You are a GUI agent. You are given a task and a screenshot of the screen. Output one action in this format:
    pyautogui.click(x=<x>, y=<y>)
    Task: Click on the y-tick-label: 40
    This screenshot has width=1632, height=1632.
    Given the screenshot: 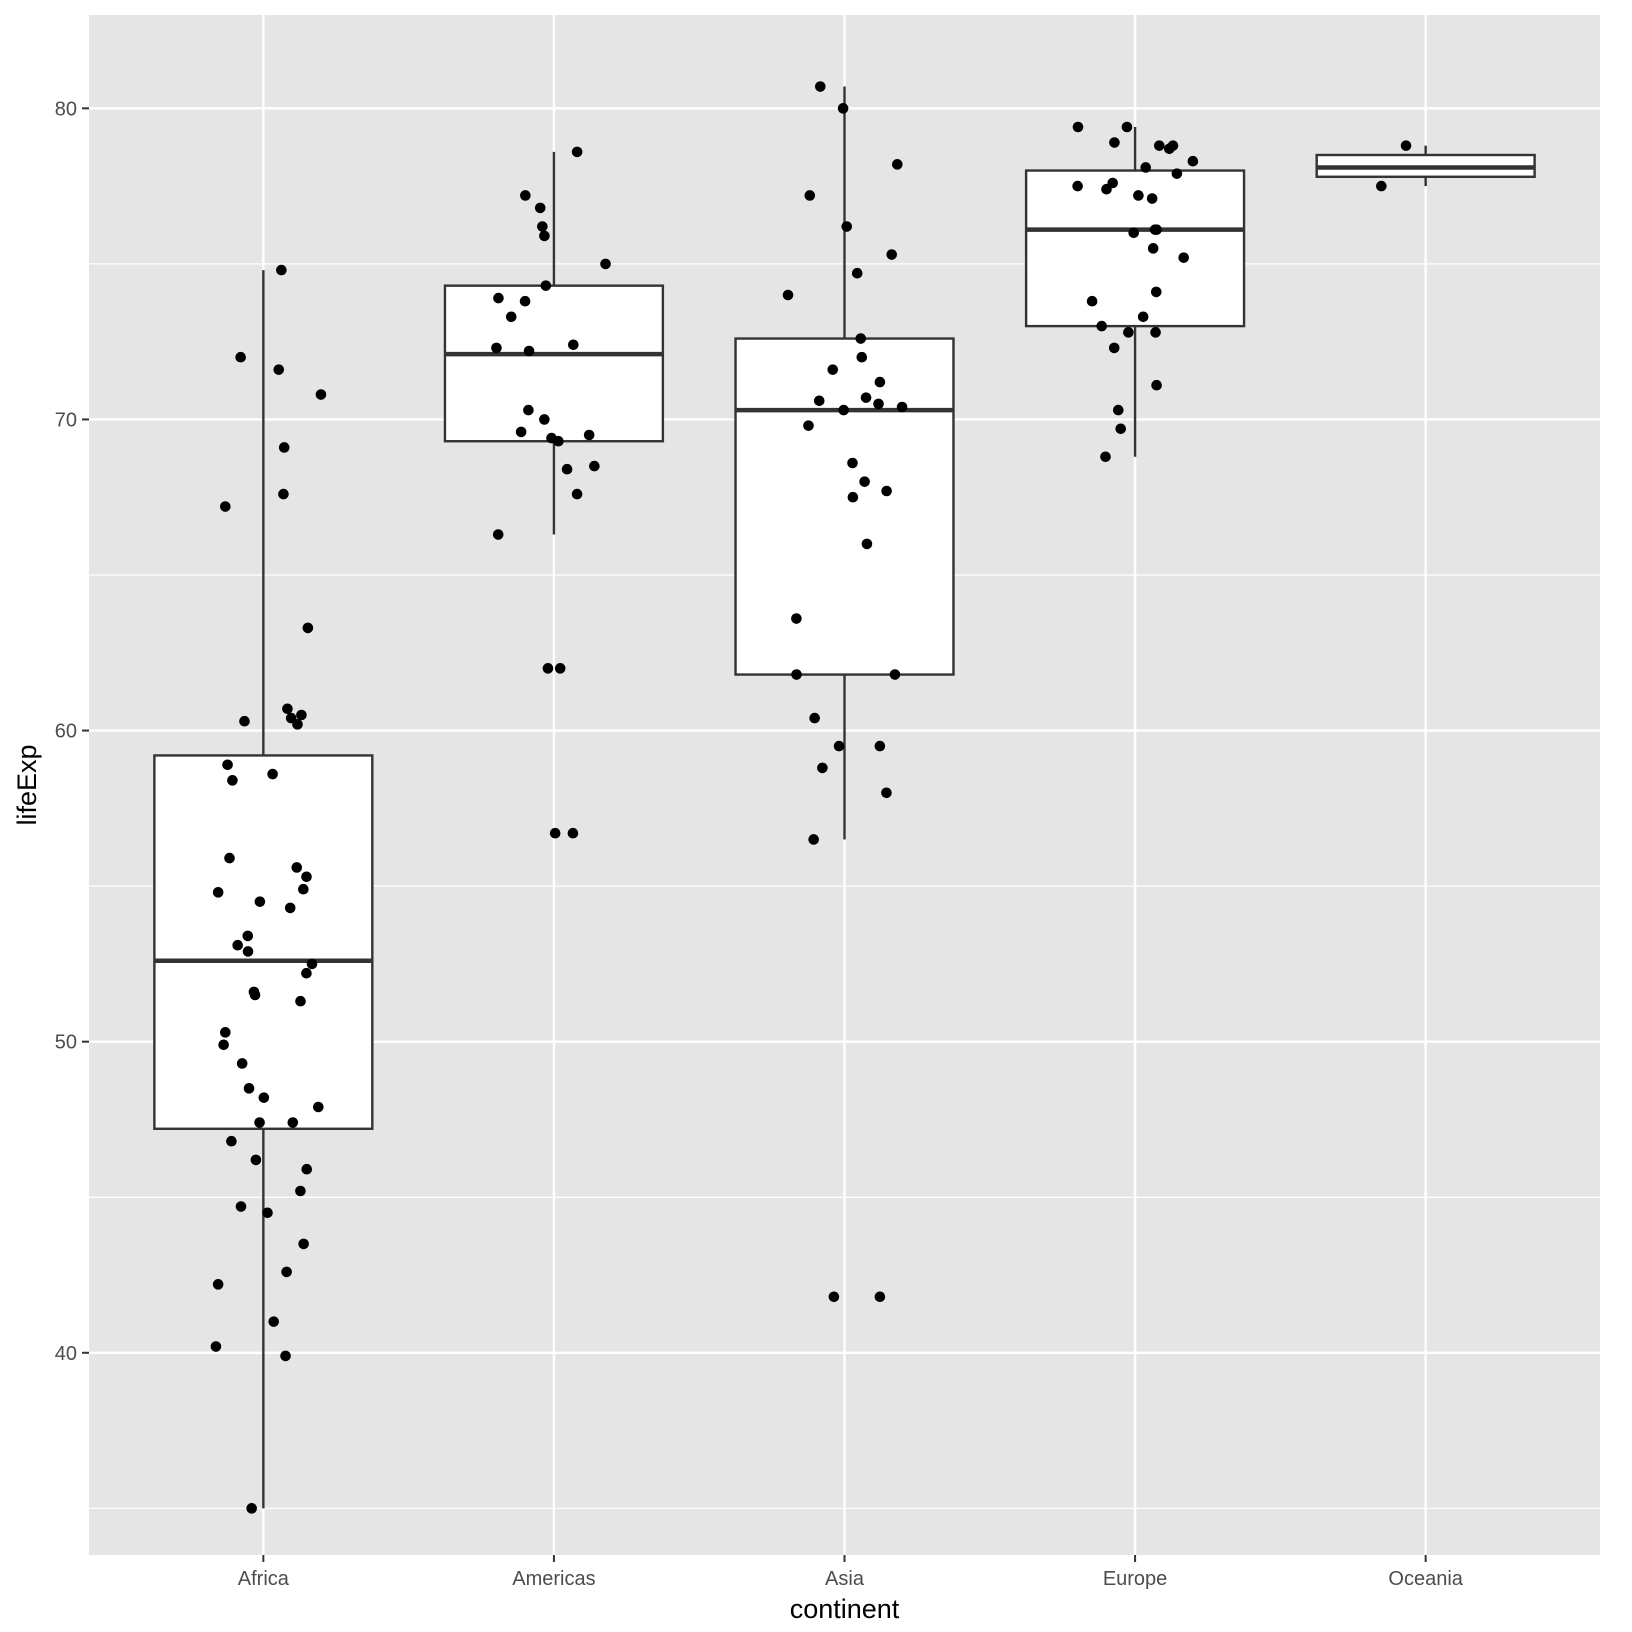 What is the action you would take?
    pyautogui.click(x=66, y=1354)
    